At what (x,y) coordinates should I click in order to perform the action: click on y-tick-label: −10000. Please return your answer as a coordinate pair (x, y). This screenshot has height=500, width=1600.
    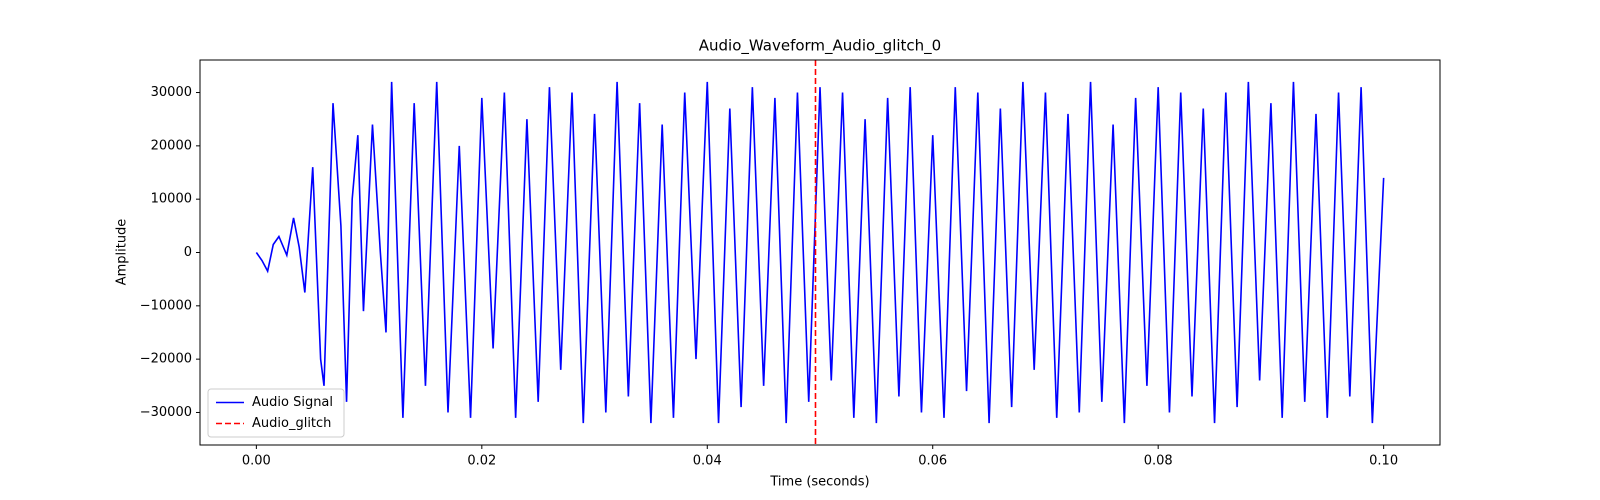
    Looking at the image, I should click on (166, 305).